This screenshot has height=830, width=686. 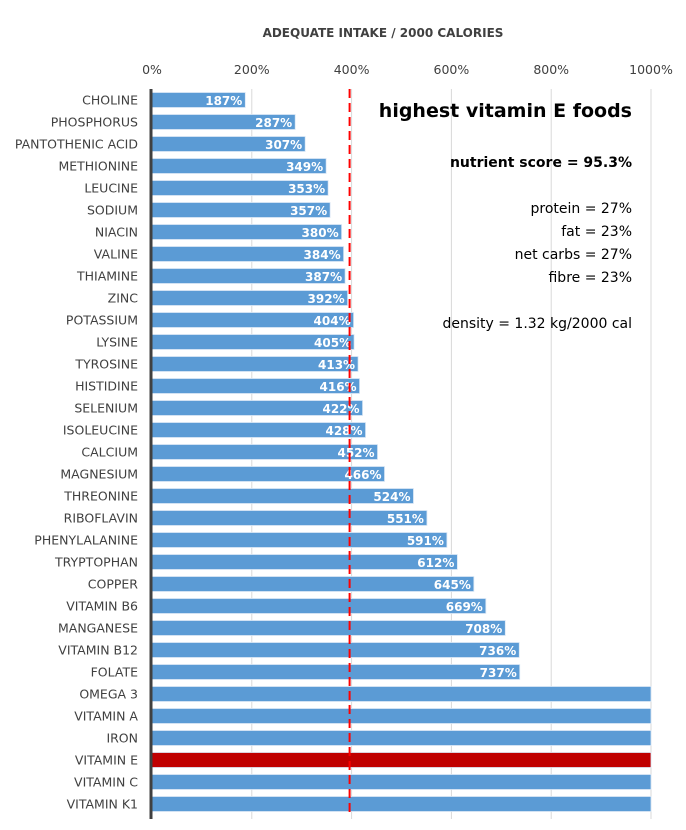 I want to click on annotation-fat: fat = 23%, so click(x=596, y=232).